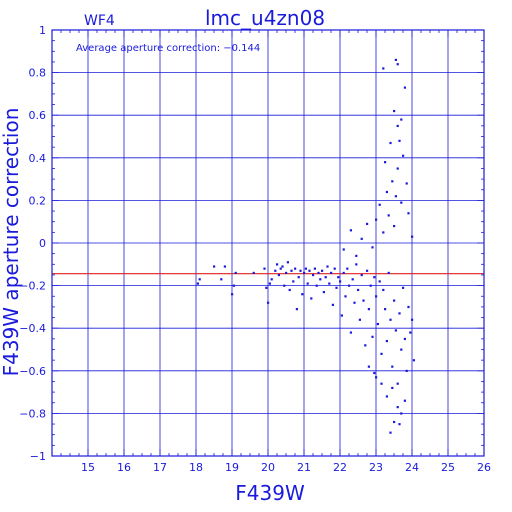  What do you see at coordinates (38, 158) in the screenshot?
I see `y-tick-label: 0.4` at bounding box center [38, 158].